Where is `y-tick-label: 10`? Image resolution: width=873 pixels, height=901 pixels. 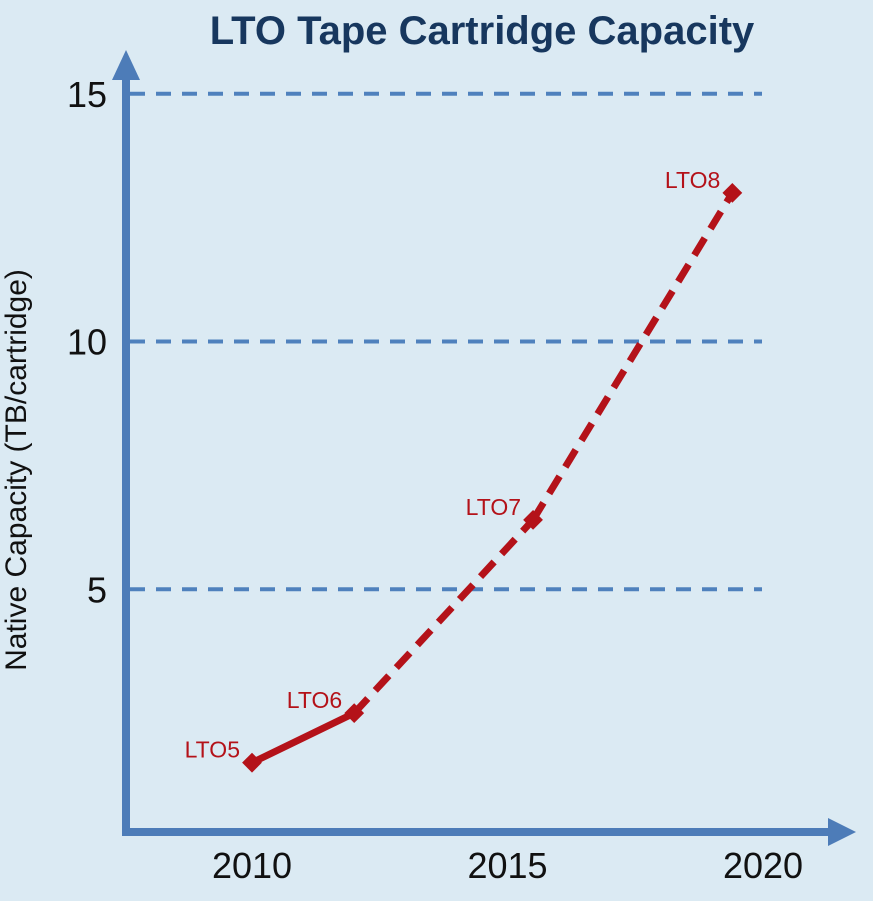 y-tick-label: 10 is located at coordinates (87, 342).